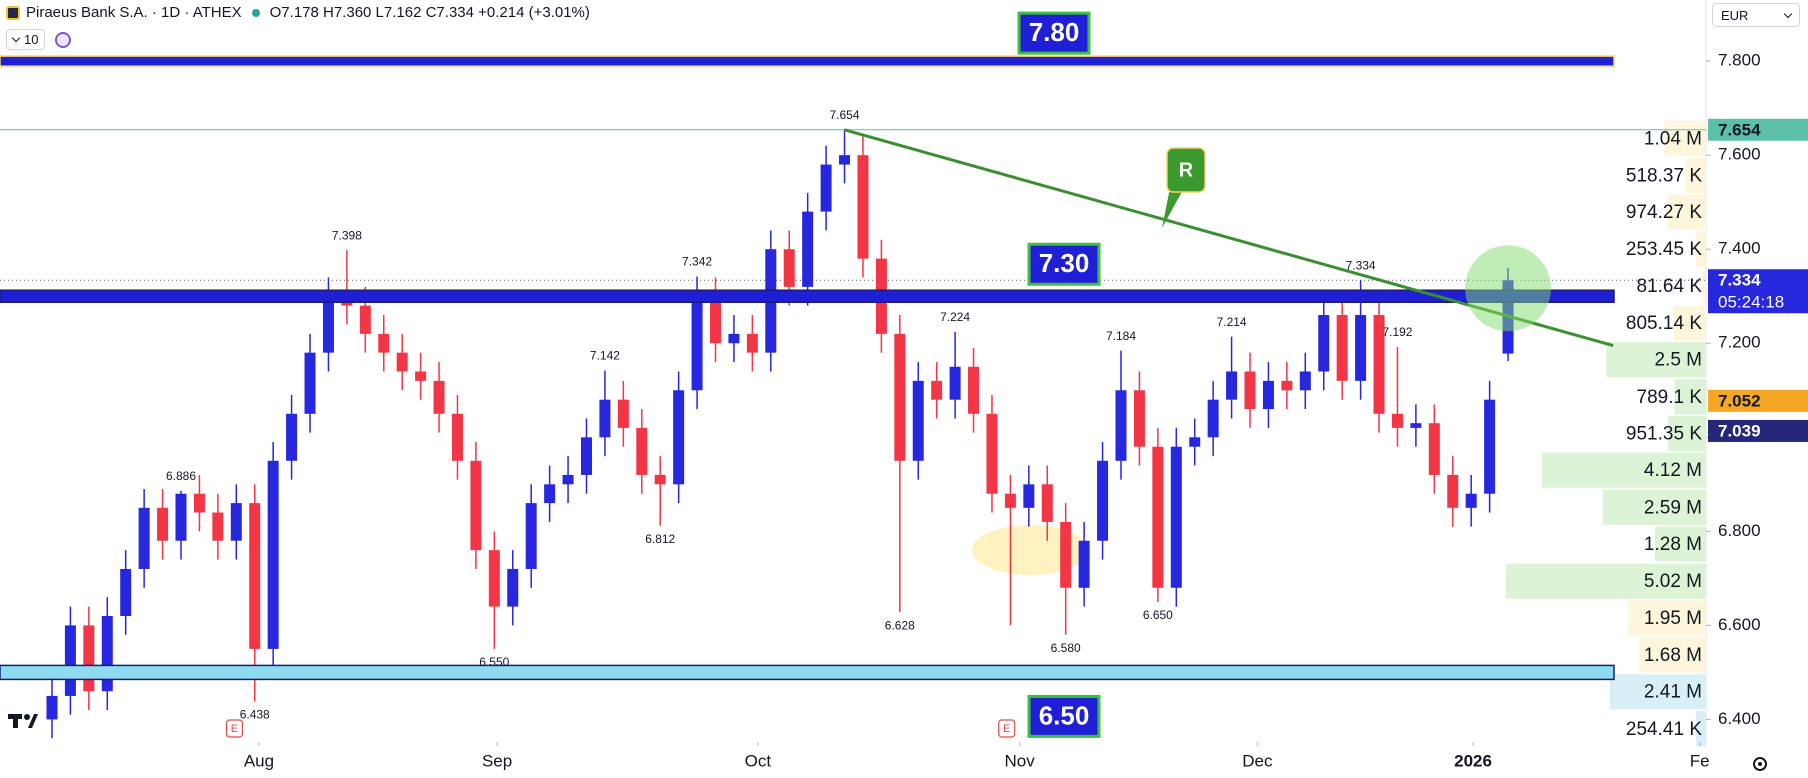 The image size is (1808, 778). I want to click on price-tag-label: 7.039, so click(1739, 430).